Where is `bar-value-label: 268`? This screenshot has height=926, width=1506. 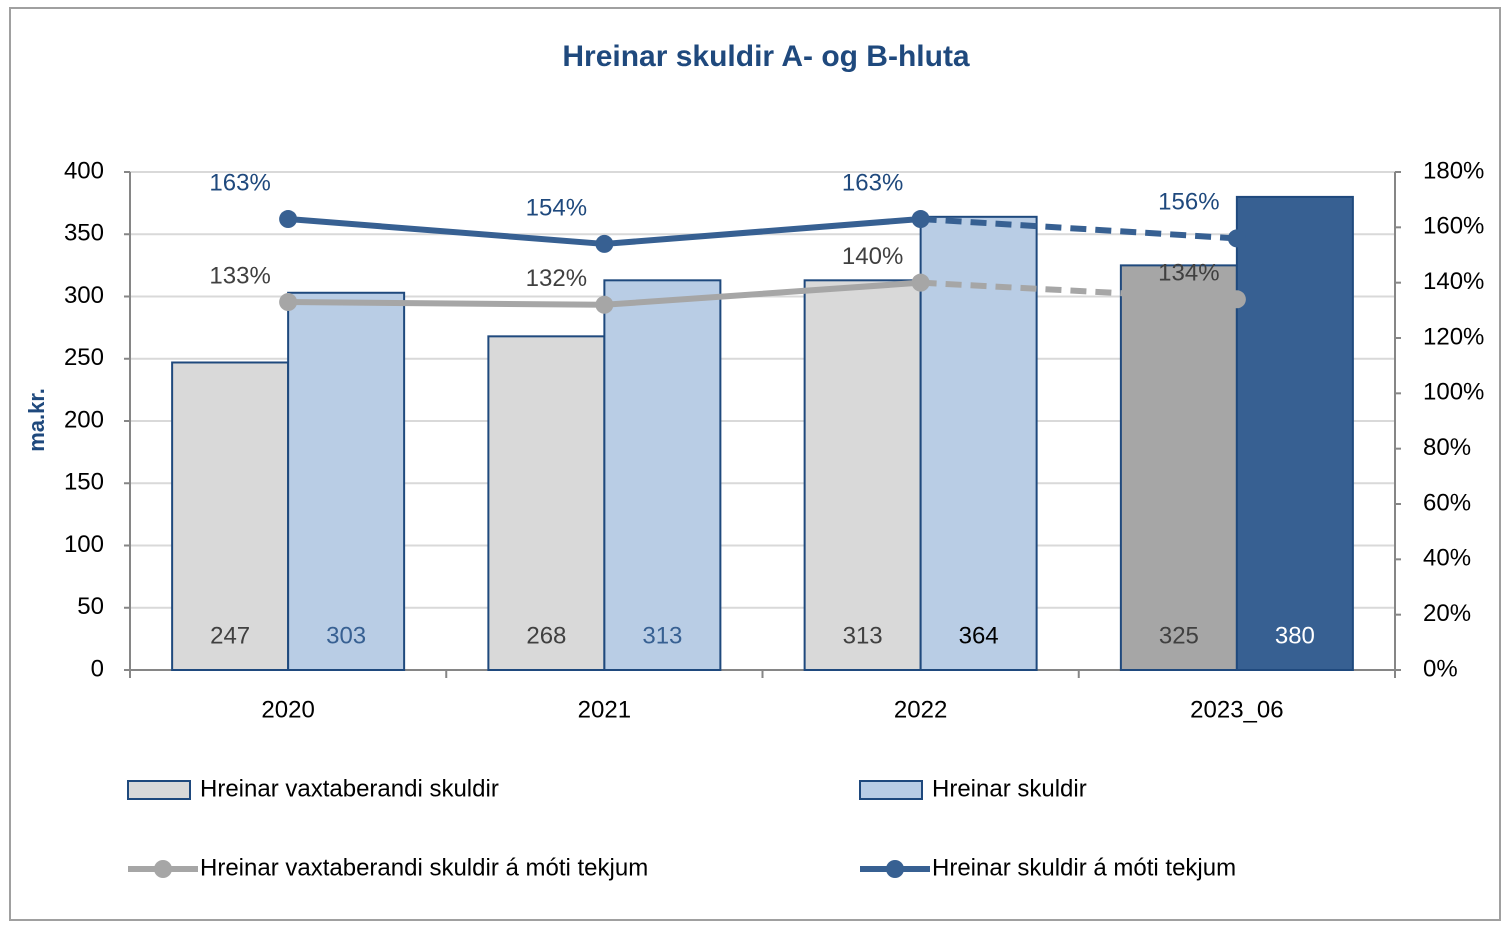
bar-value-label: 268 is located at coordinates (546, 635).